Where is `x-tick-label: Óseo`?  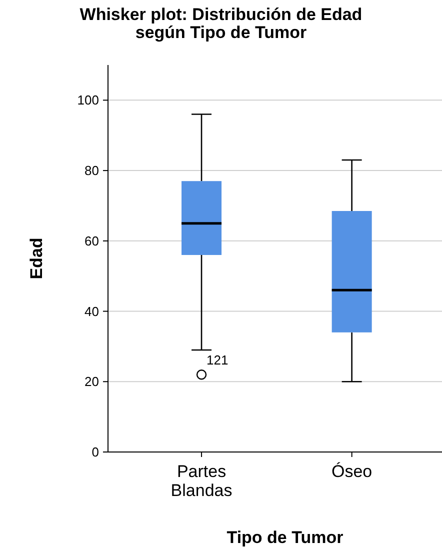
x-tick-label: Óseo is located at coordinates (352, 471).